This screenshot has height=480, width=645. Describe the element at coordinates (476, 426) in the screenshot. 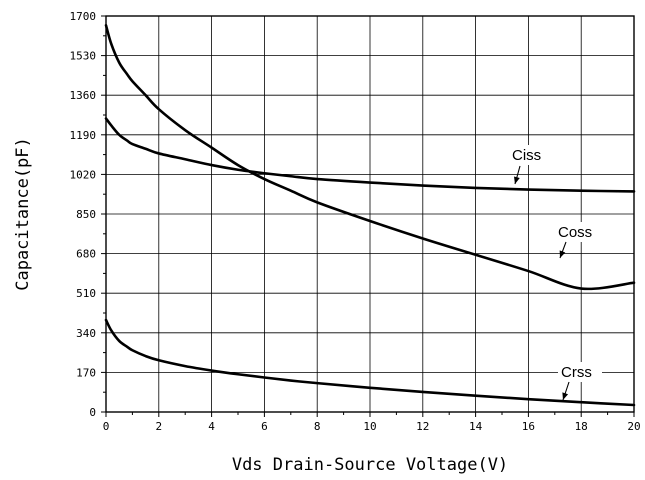

I see `x-tick-label: 14` at that location.